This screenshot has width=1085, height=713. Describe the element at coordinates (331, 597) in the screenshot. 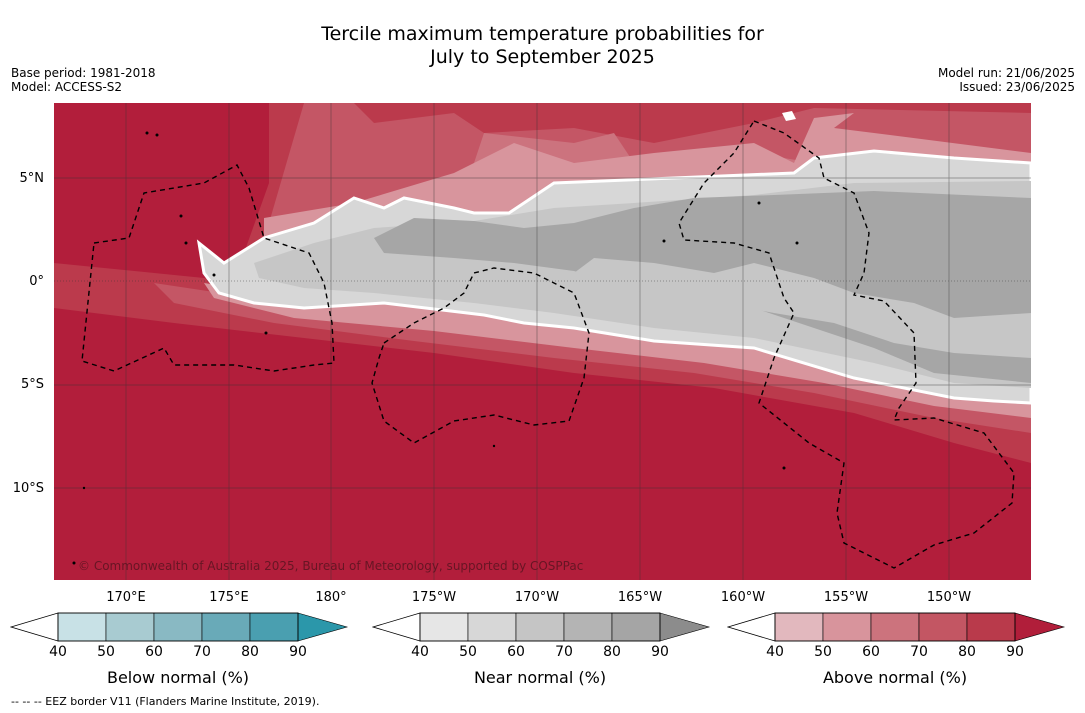

I see `lon-label-180: 180°` at that location.